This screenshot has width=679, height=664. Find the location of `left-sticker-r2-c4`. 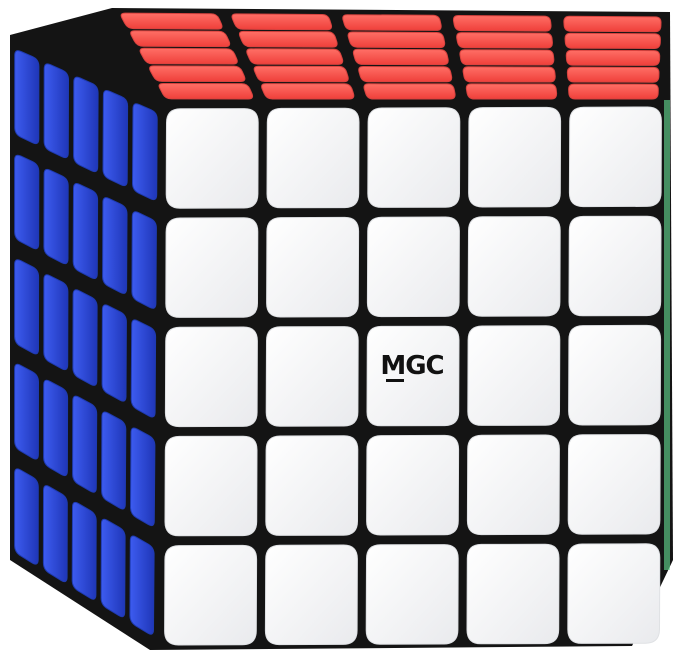

left-sticker-r2-c4 is located at coordinates (115, 245).